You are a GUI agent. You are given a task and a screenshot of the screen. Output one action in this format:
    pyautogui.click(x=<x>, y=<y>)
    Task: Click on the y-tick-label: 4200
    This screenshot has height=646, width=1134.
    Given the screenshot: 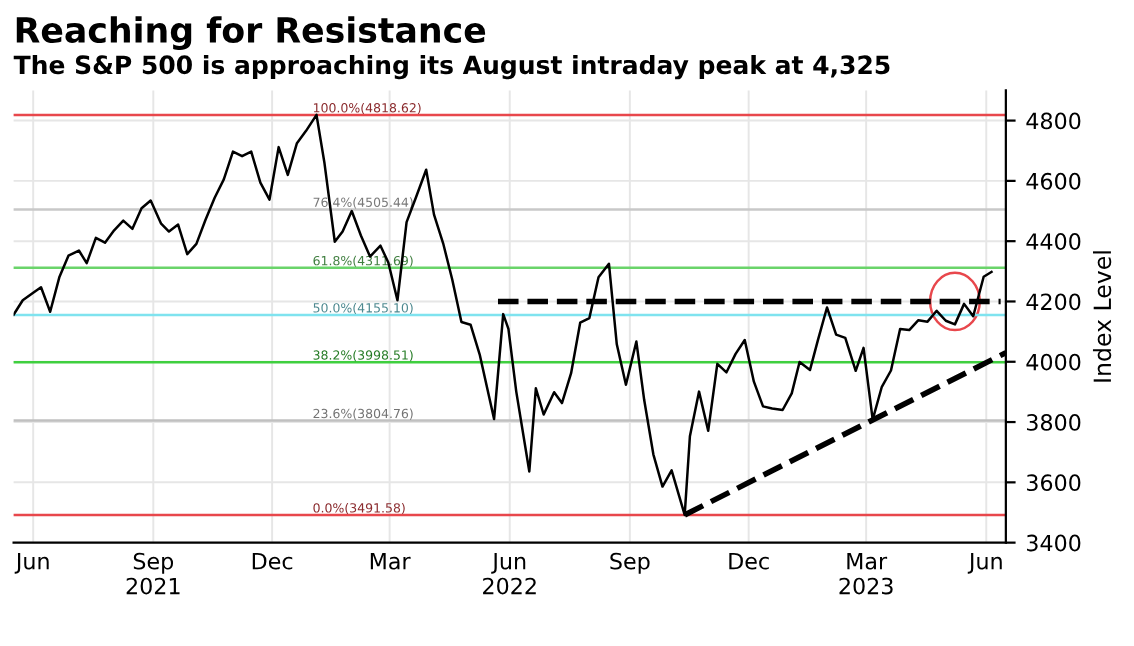 What is the action you would take?
    pyautogui.click(x=1053, y=302)
    